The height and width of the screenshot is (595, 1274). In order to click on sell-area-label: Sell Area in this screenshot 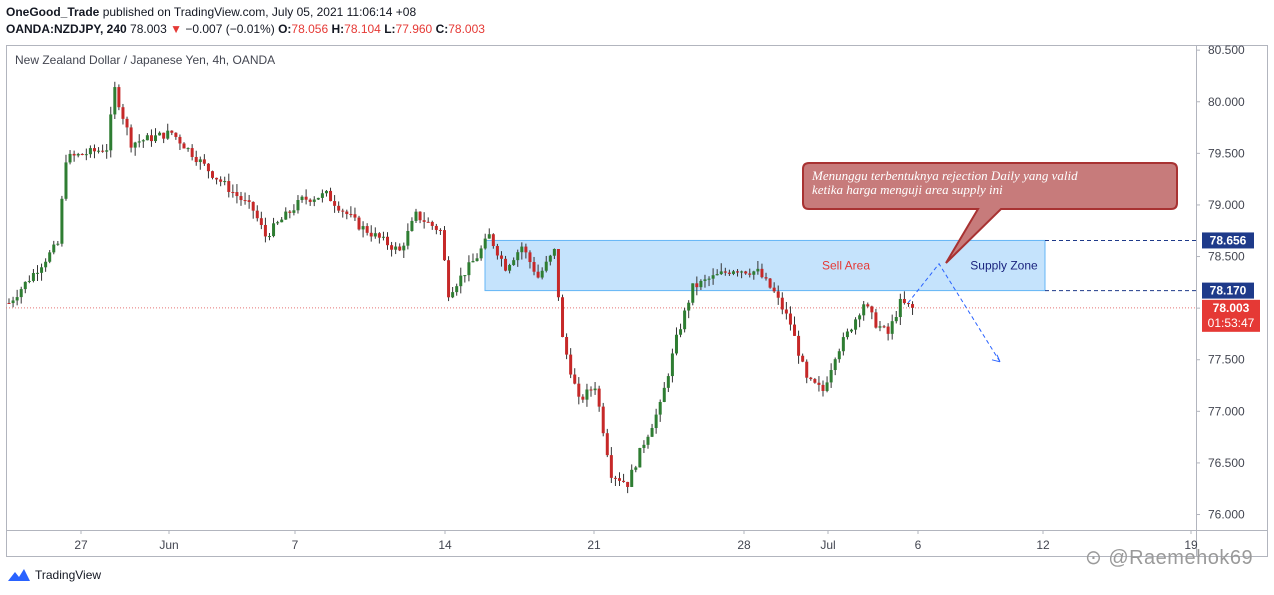, I will do `click(846, 266)`.